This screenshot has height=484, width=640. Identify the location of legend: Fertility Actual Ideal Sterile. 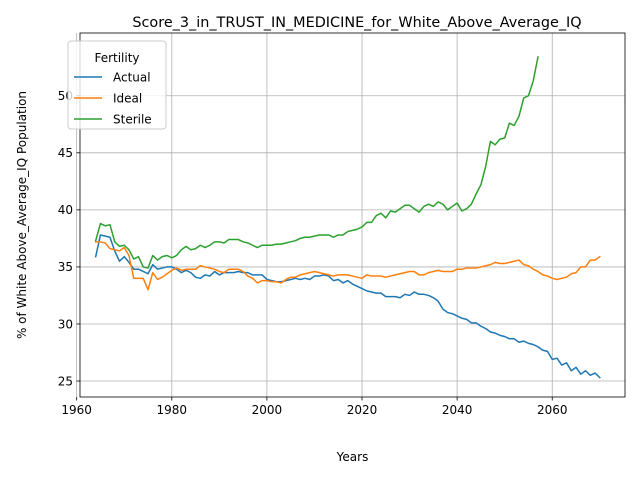
(117, 85).